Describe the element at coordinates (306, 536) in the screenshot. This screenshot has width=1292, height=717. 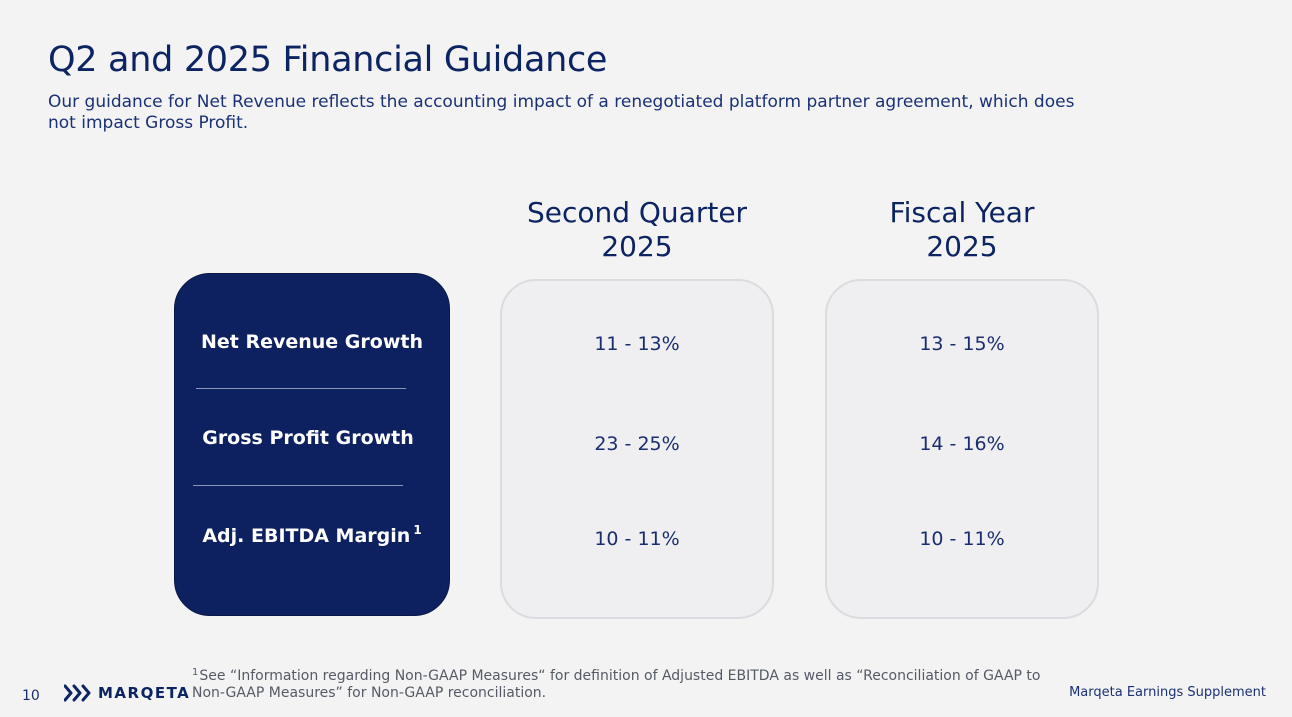
I see `metric-label-text: Adj. EBITDA Margin` at that location.